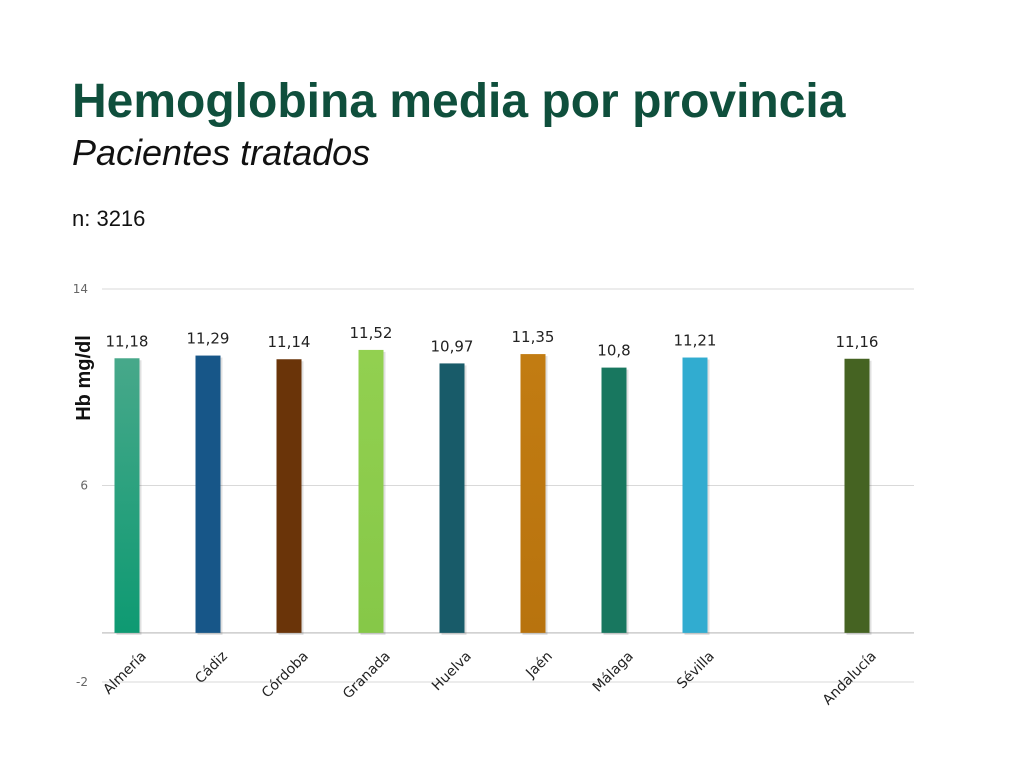 The image size is (1024, 768). What do you see at coordinates (289, 342) in the screenshot?
I see `data-label: 11,14` at bounding box center [289, 342].